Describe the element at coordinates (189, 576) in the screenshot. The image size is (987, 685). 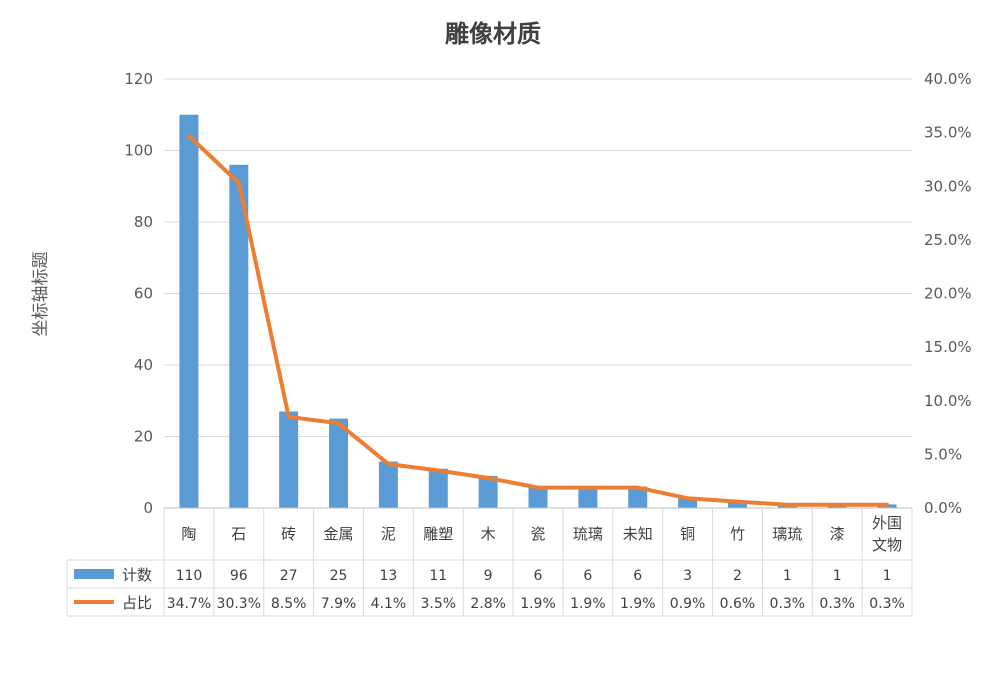
I see `data-label: 110` at that location.